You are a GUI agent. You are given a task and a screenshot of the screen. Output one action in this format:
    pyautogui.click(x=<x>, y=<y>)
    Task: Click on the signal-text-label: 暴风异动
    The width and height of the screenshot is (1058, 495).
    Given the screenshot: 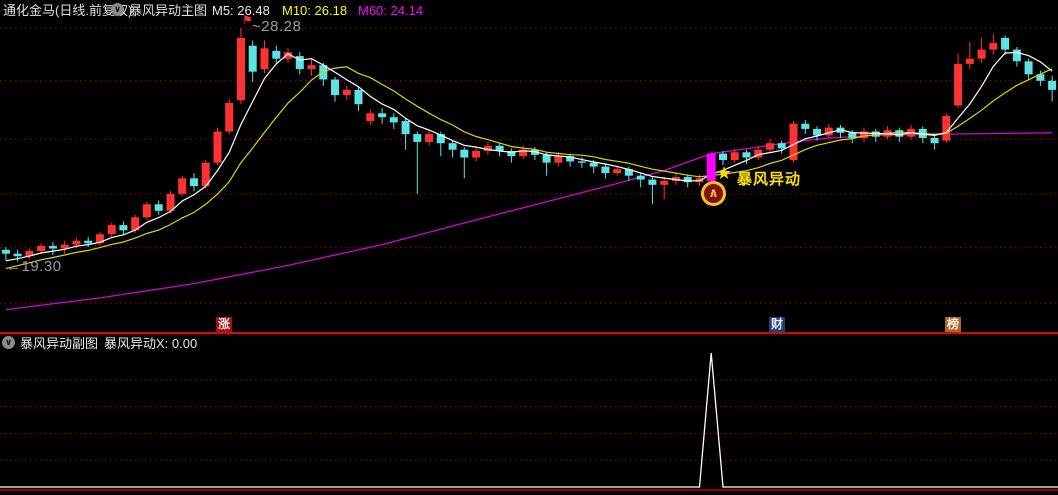 What is the action you would take?
    pyautogui.click(x=769, y=179)
    